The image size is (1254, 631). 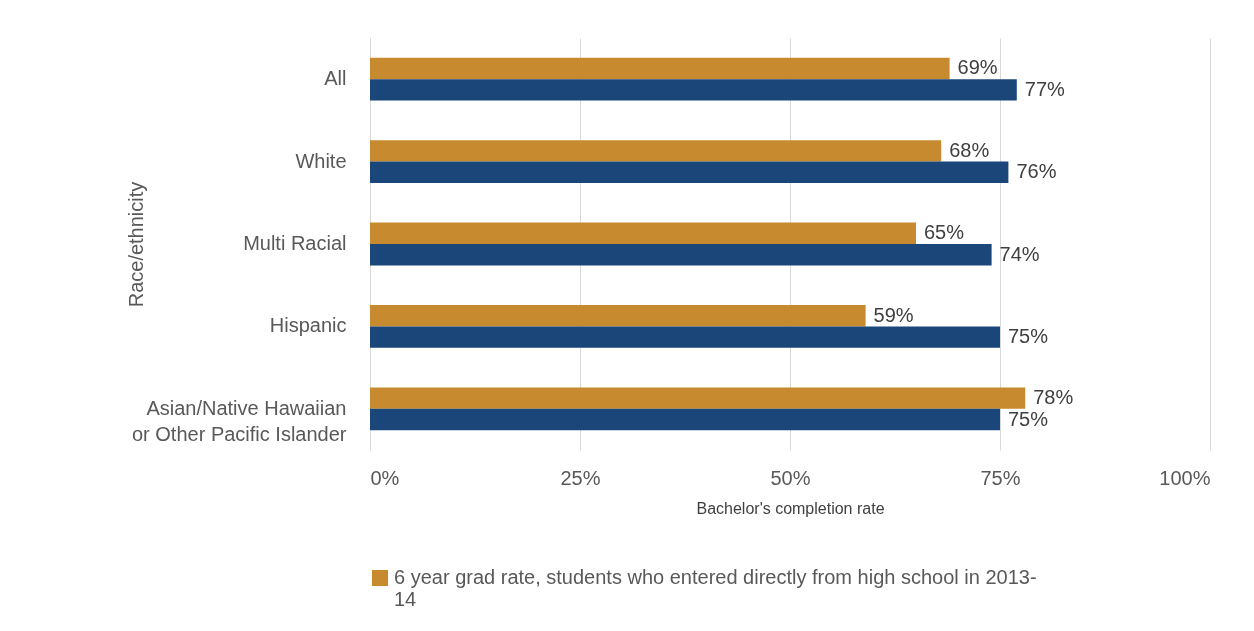 What do you see at coordinates (308, 325) in the screenshot?
I see `y-tick-label: Hispanic` at bounding box center [308, 325].